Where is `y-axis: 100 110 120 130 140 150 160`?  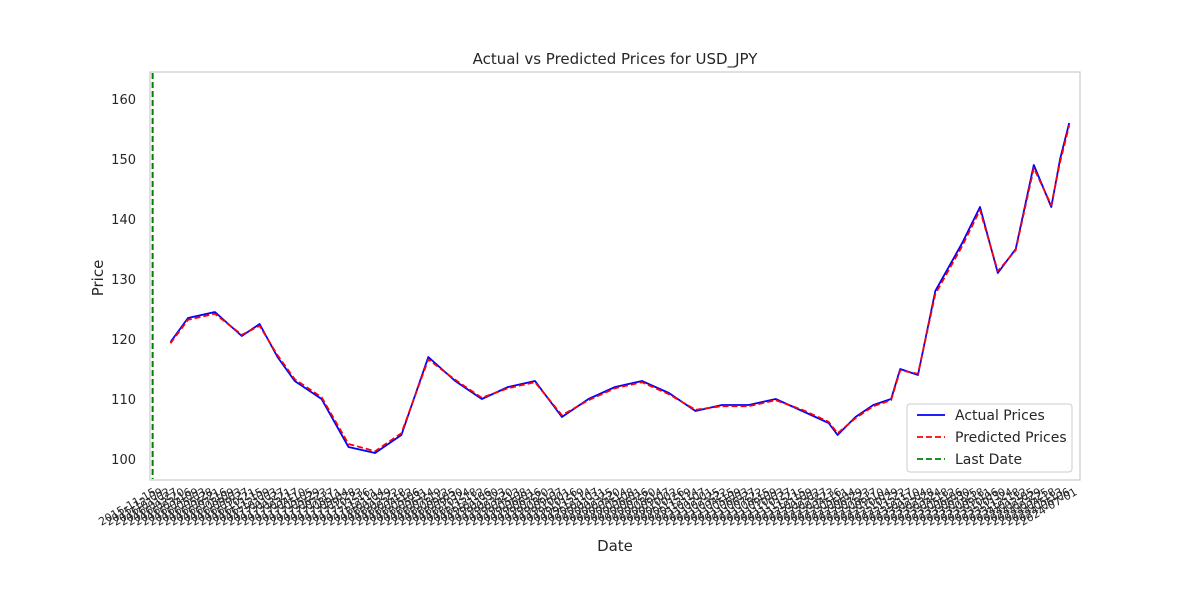
y-axis: 100 110 120 130 140 150 160 is located at coordinates (123, 280).